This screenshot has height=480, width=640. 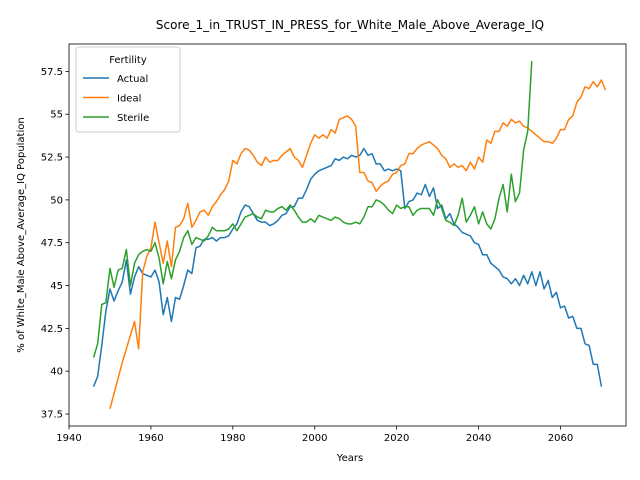 What do you see at coordinates (56, 115) in the screenshot?
I see `y-tick-label: 55` at bounding box center [56, 115].